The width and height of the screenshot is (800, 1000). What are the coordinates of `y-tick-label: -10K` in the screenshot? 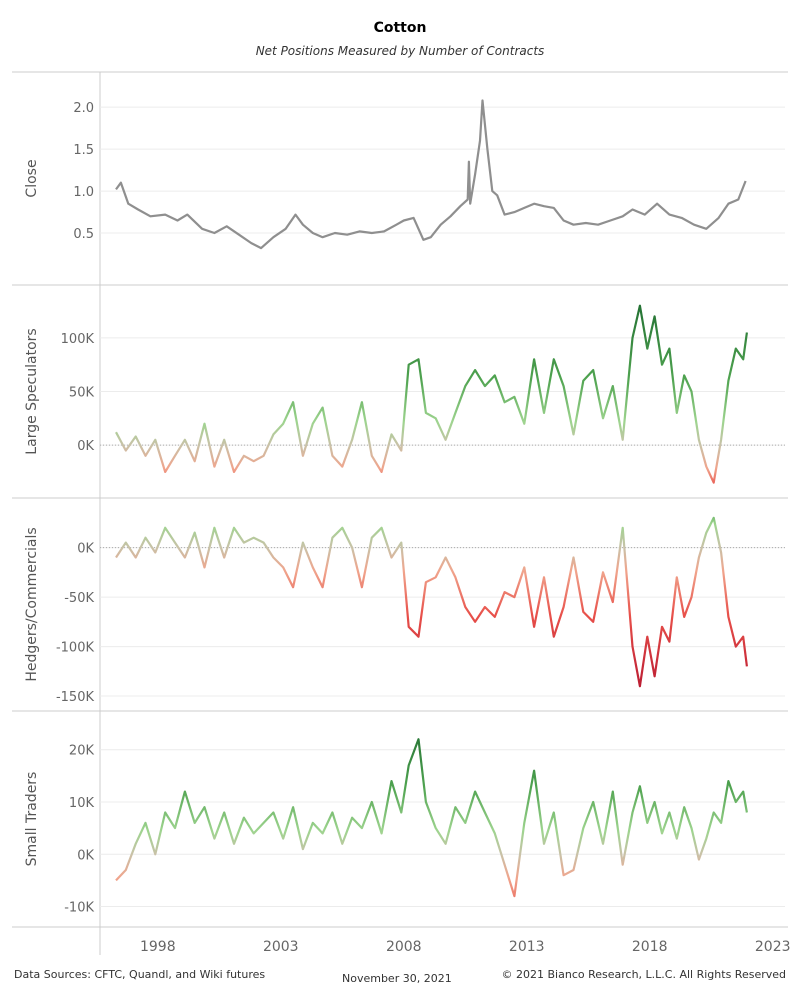 It's located at (79, 908).